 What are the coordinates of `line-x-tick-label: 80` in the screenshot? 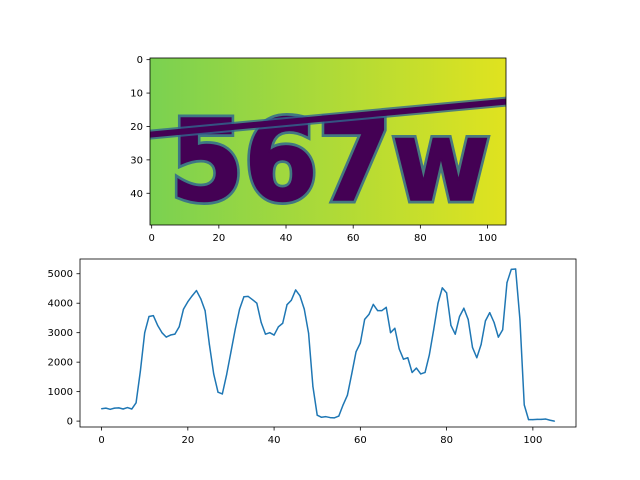 It's located at (446, 440).